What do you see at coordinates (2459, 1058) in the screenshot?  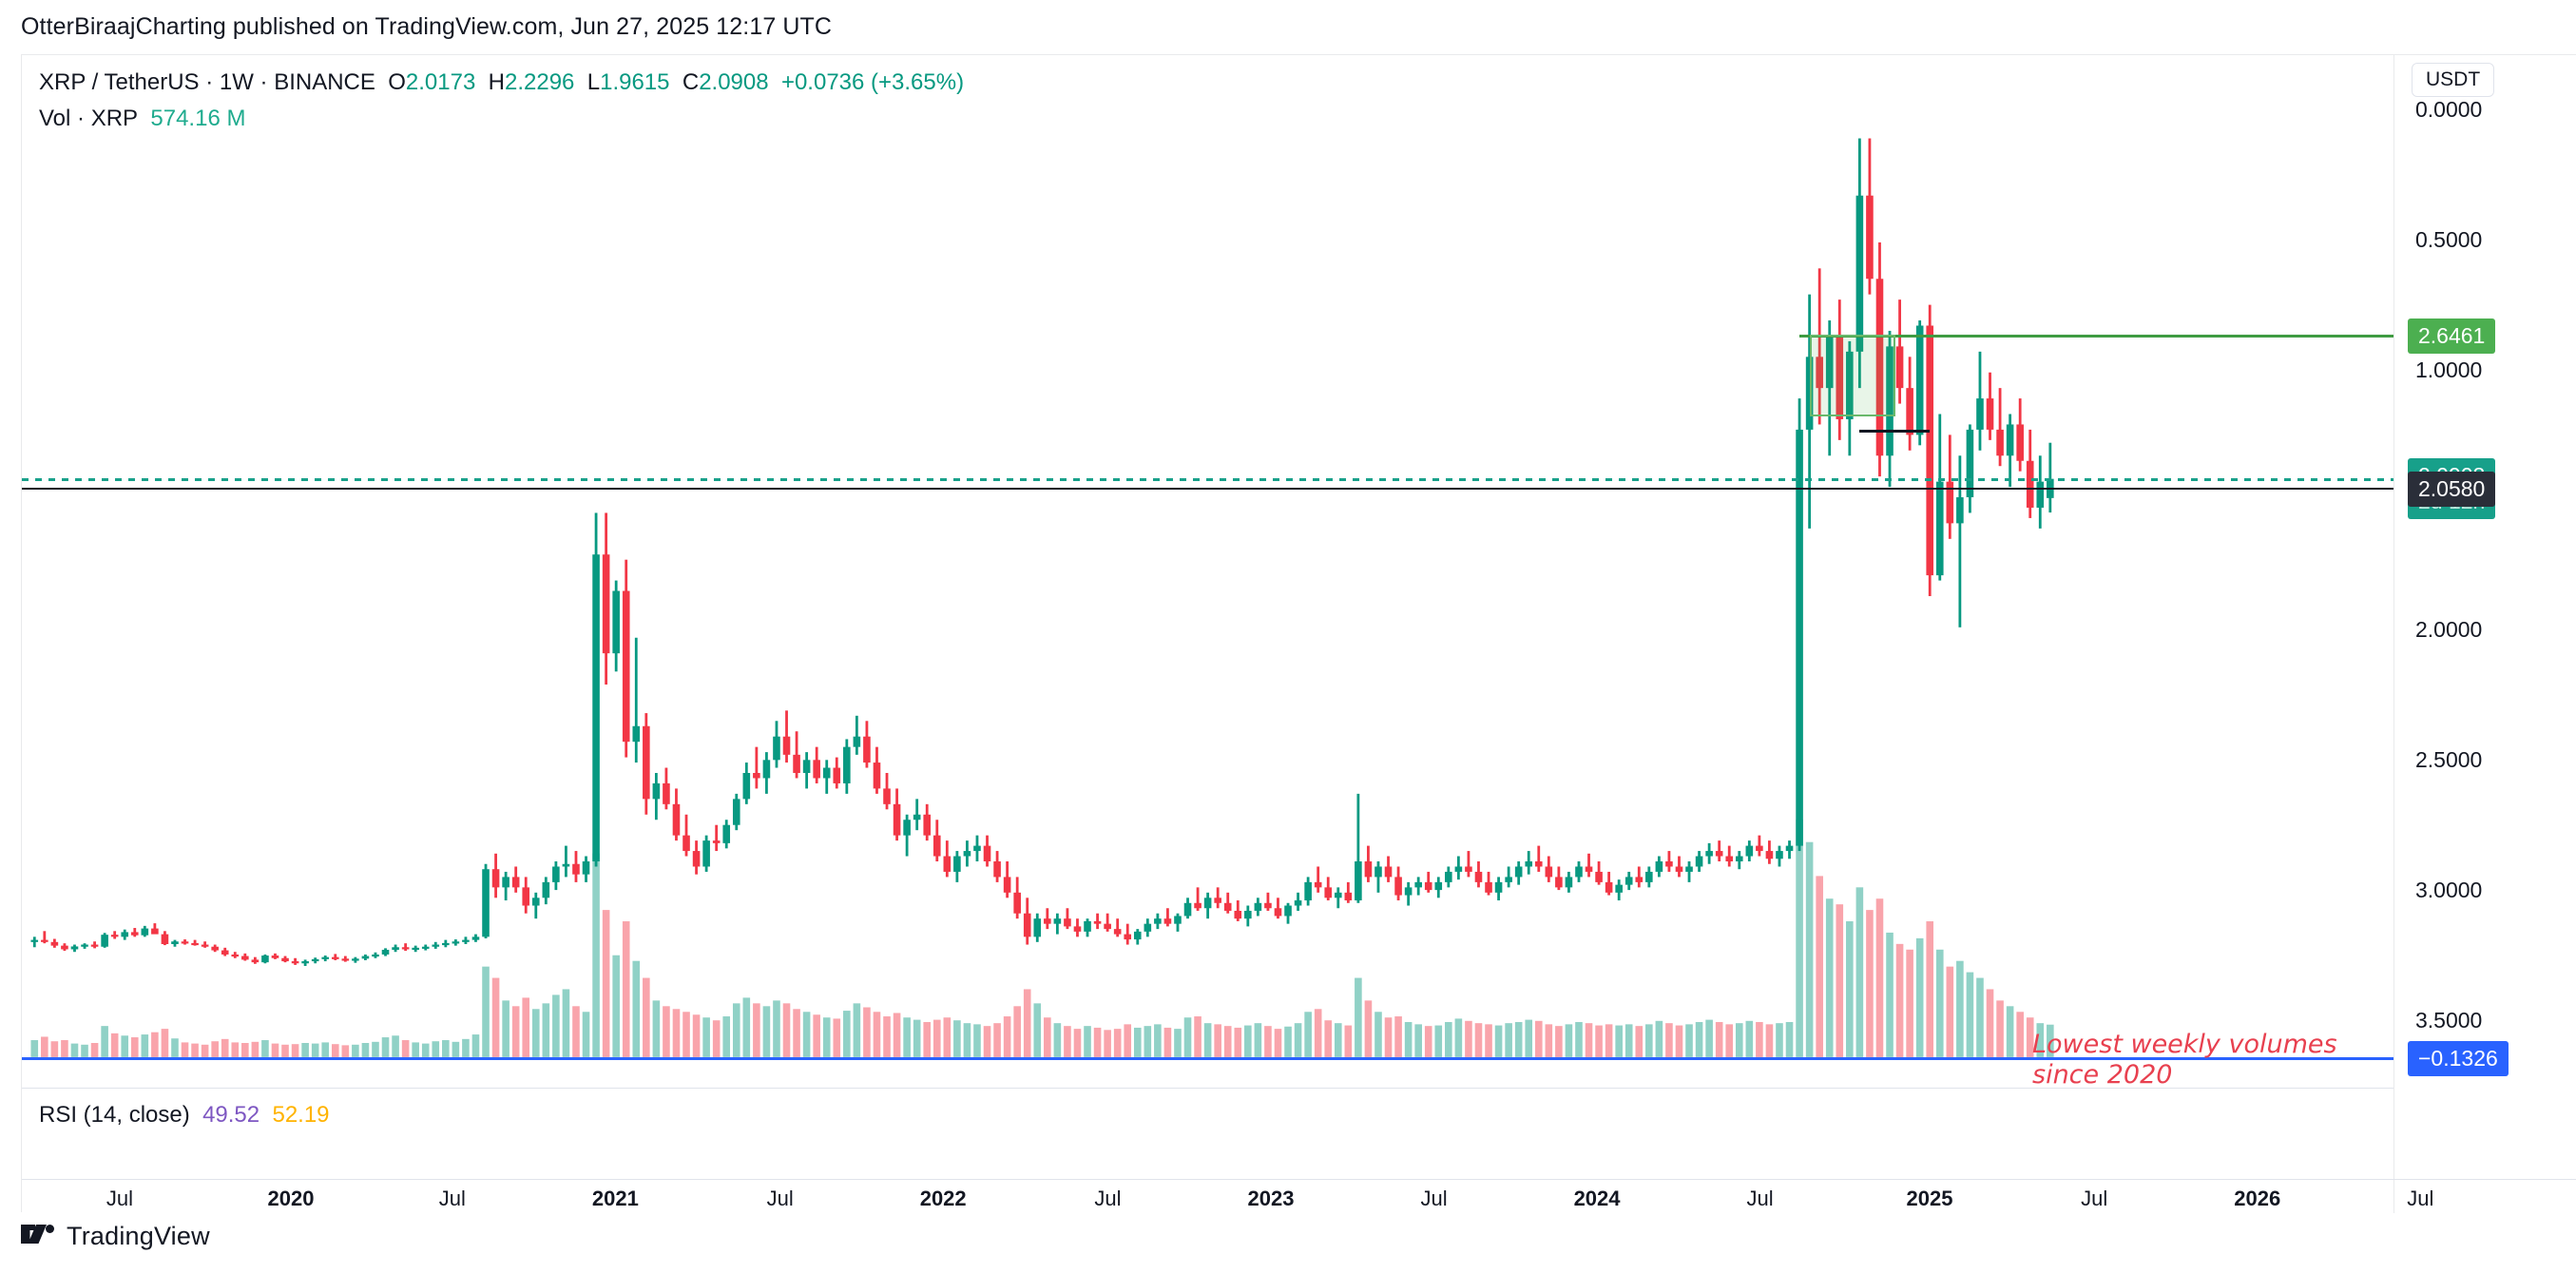 I see `volume-baseline-tag: −0.1326` at bounding box center [2459, 1058].